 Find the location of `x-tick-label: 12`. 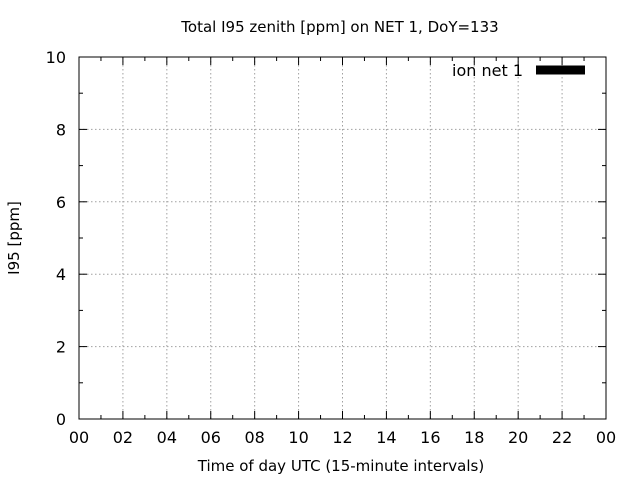

x-tick-label: 12 is located at coordinates (342, 437).